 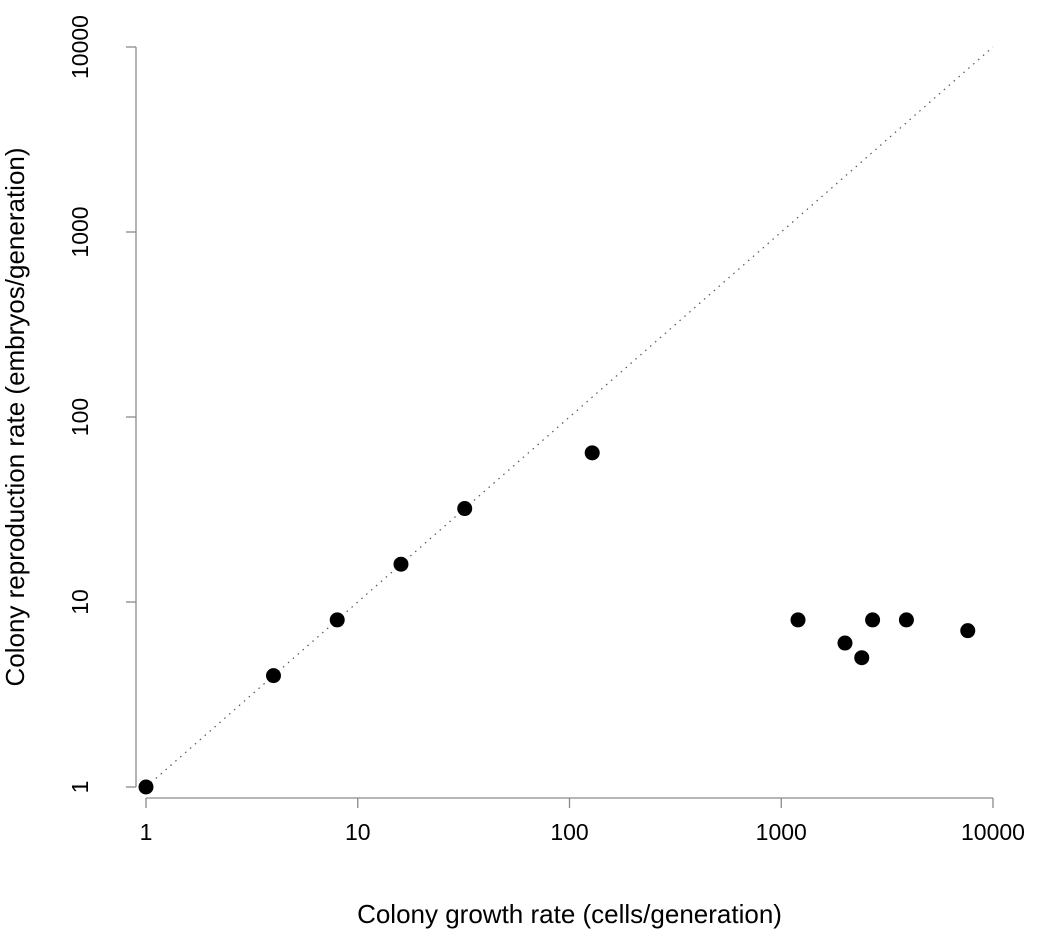 I want to click on y-tick-label: 1, so click(x=80, y=787).